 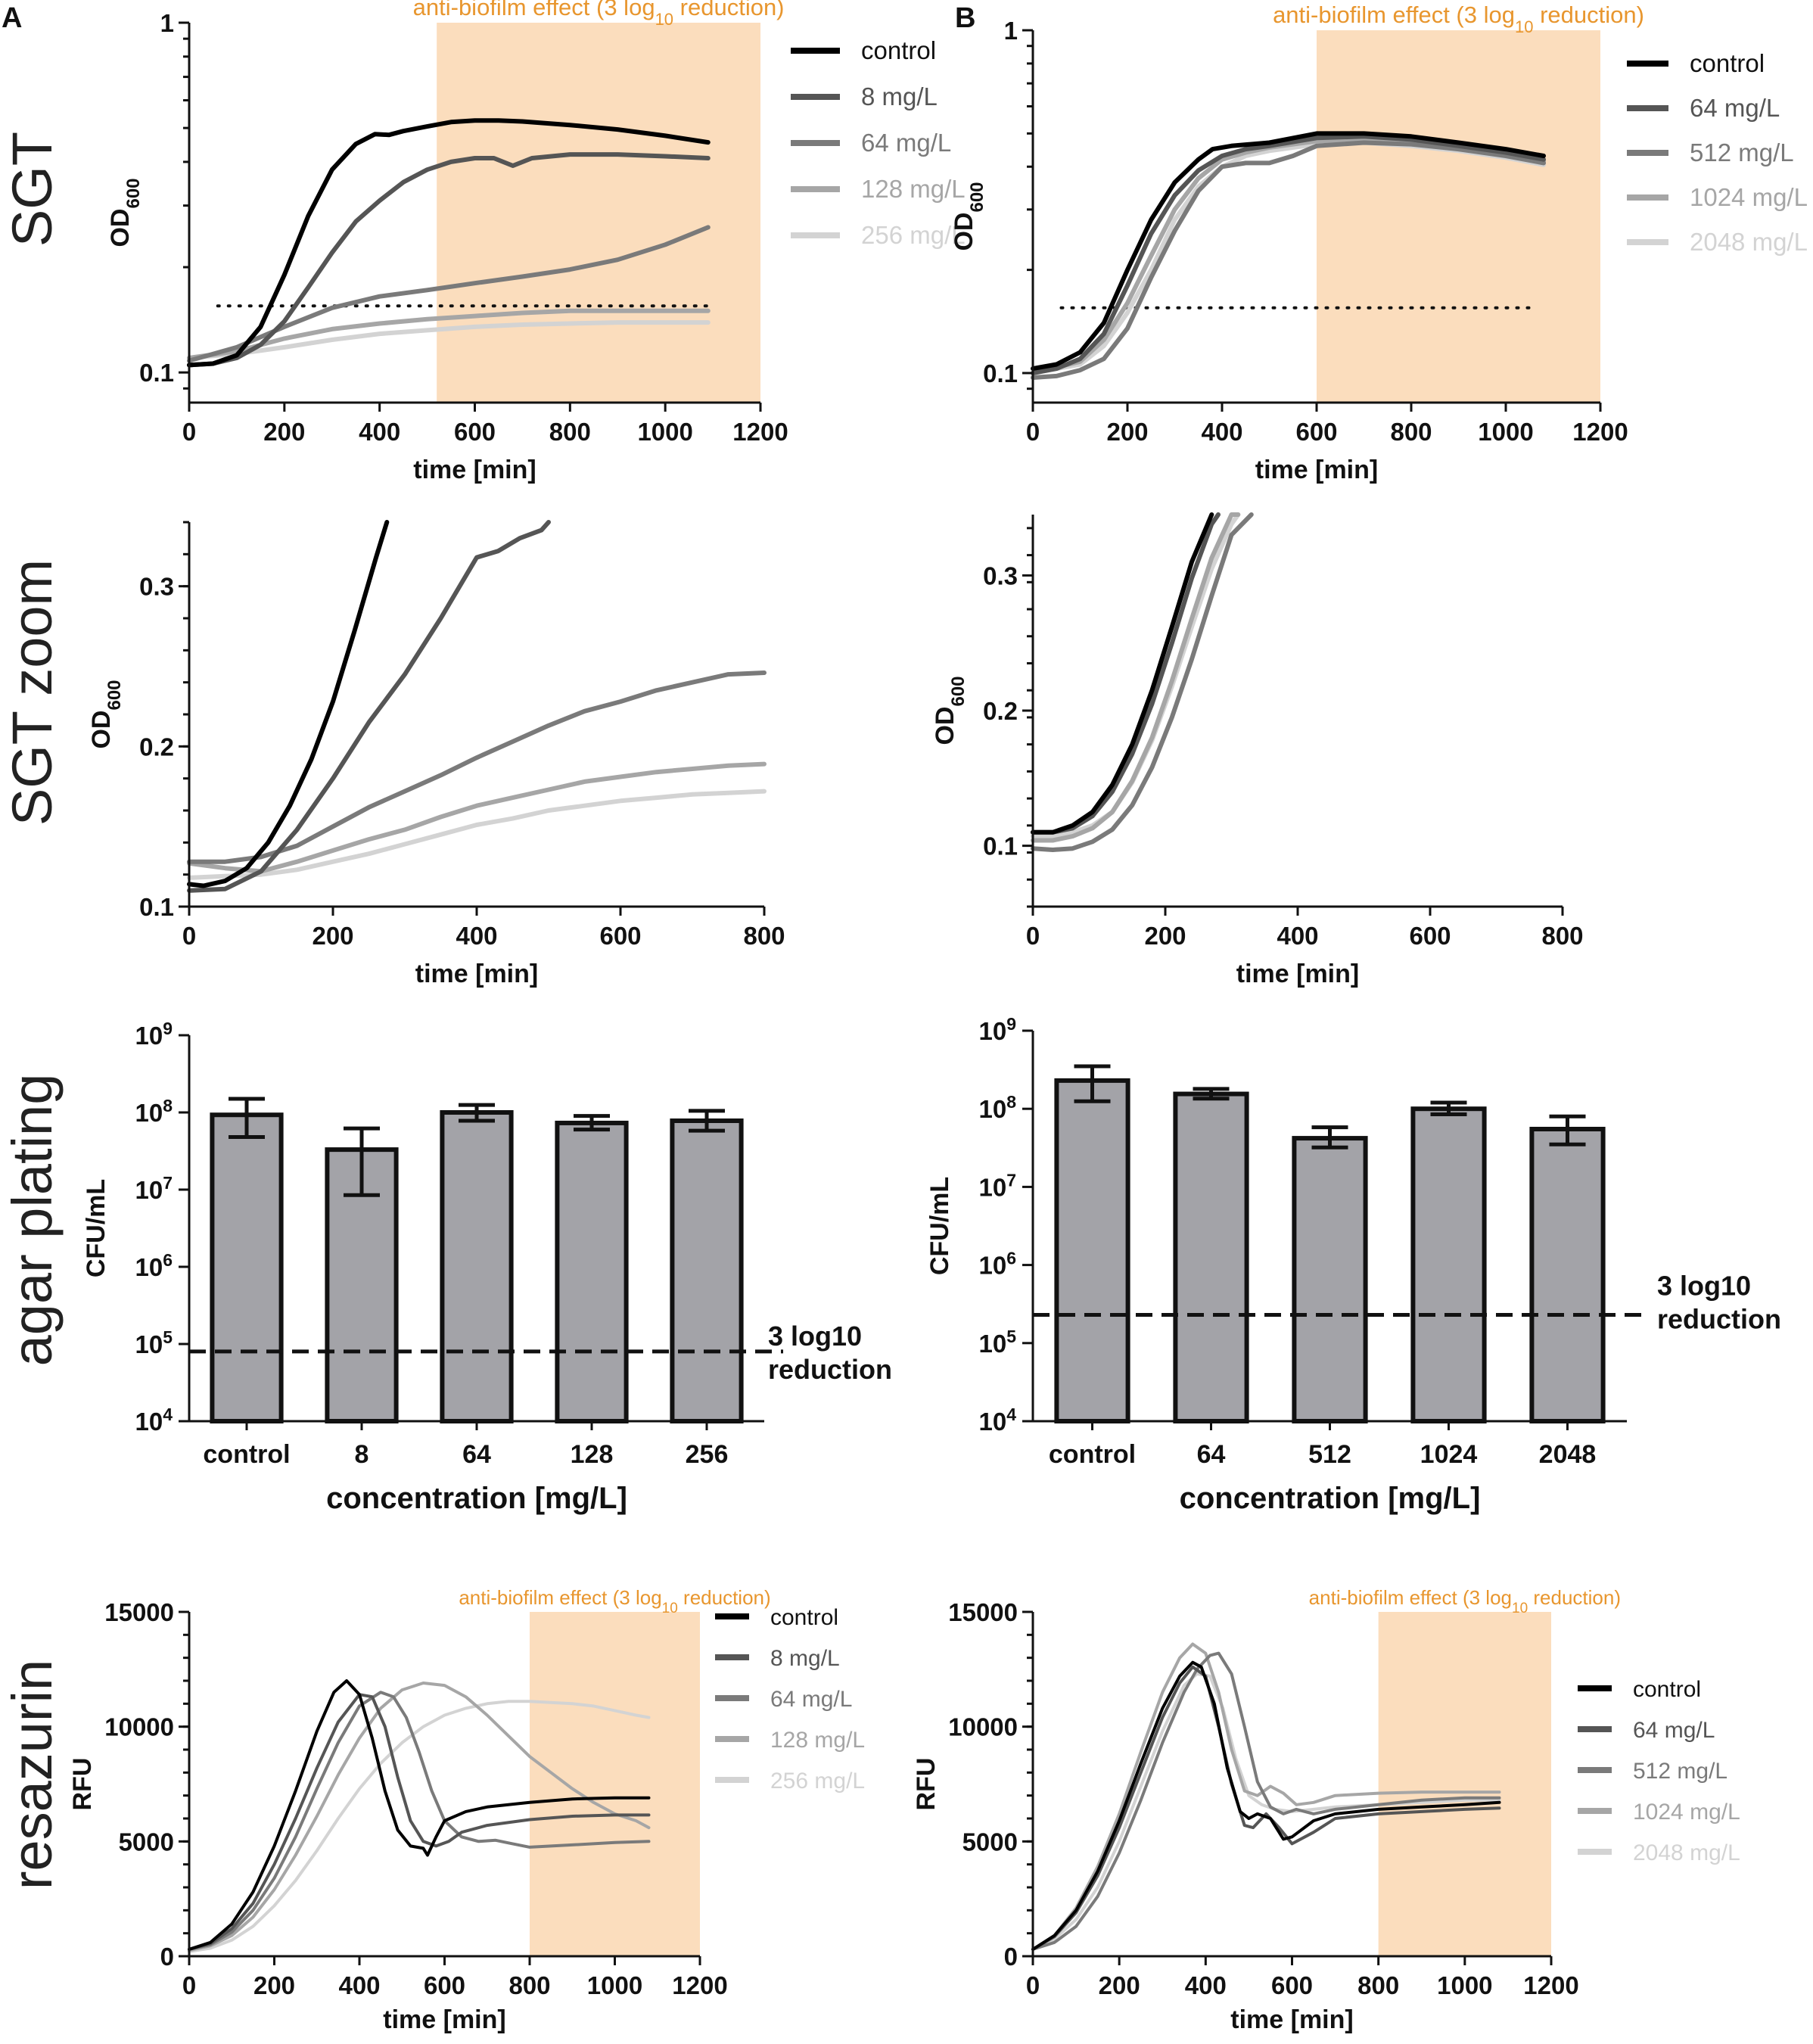 What do you see at coordinates (362, 1454) in the screenshot?
I see `agar_a-x-tick-label: 8` at bounding box center [362, 1454].